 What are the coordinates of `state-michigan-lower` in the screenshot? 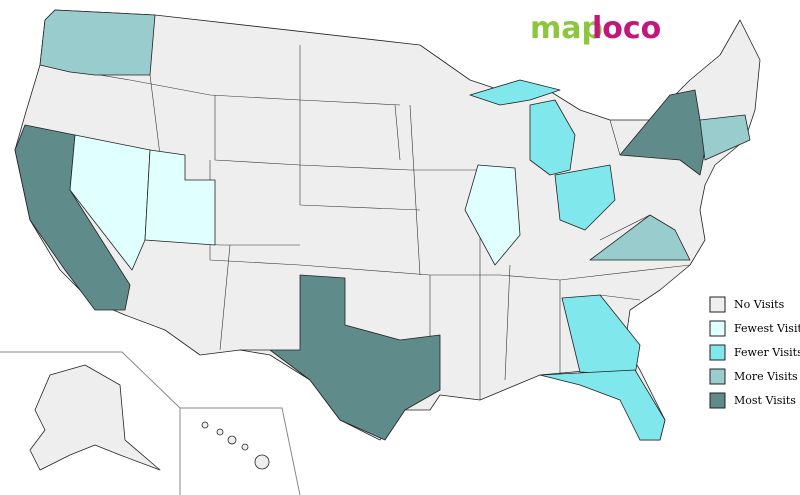 It's located at (552, 137).